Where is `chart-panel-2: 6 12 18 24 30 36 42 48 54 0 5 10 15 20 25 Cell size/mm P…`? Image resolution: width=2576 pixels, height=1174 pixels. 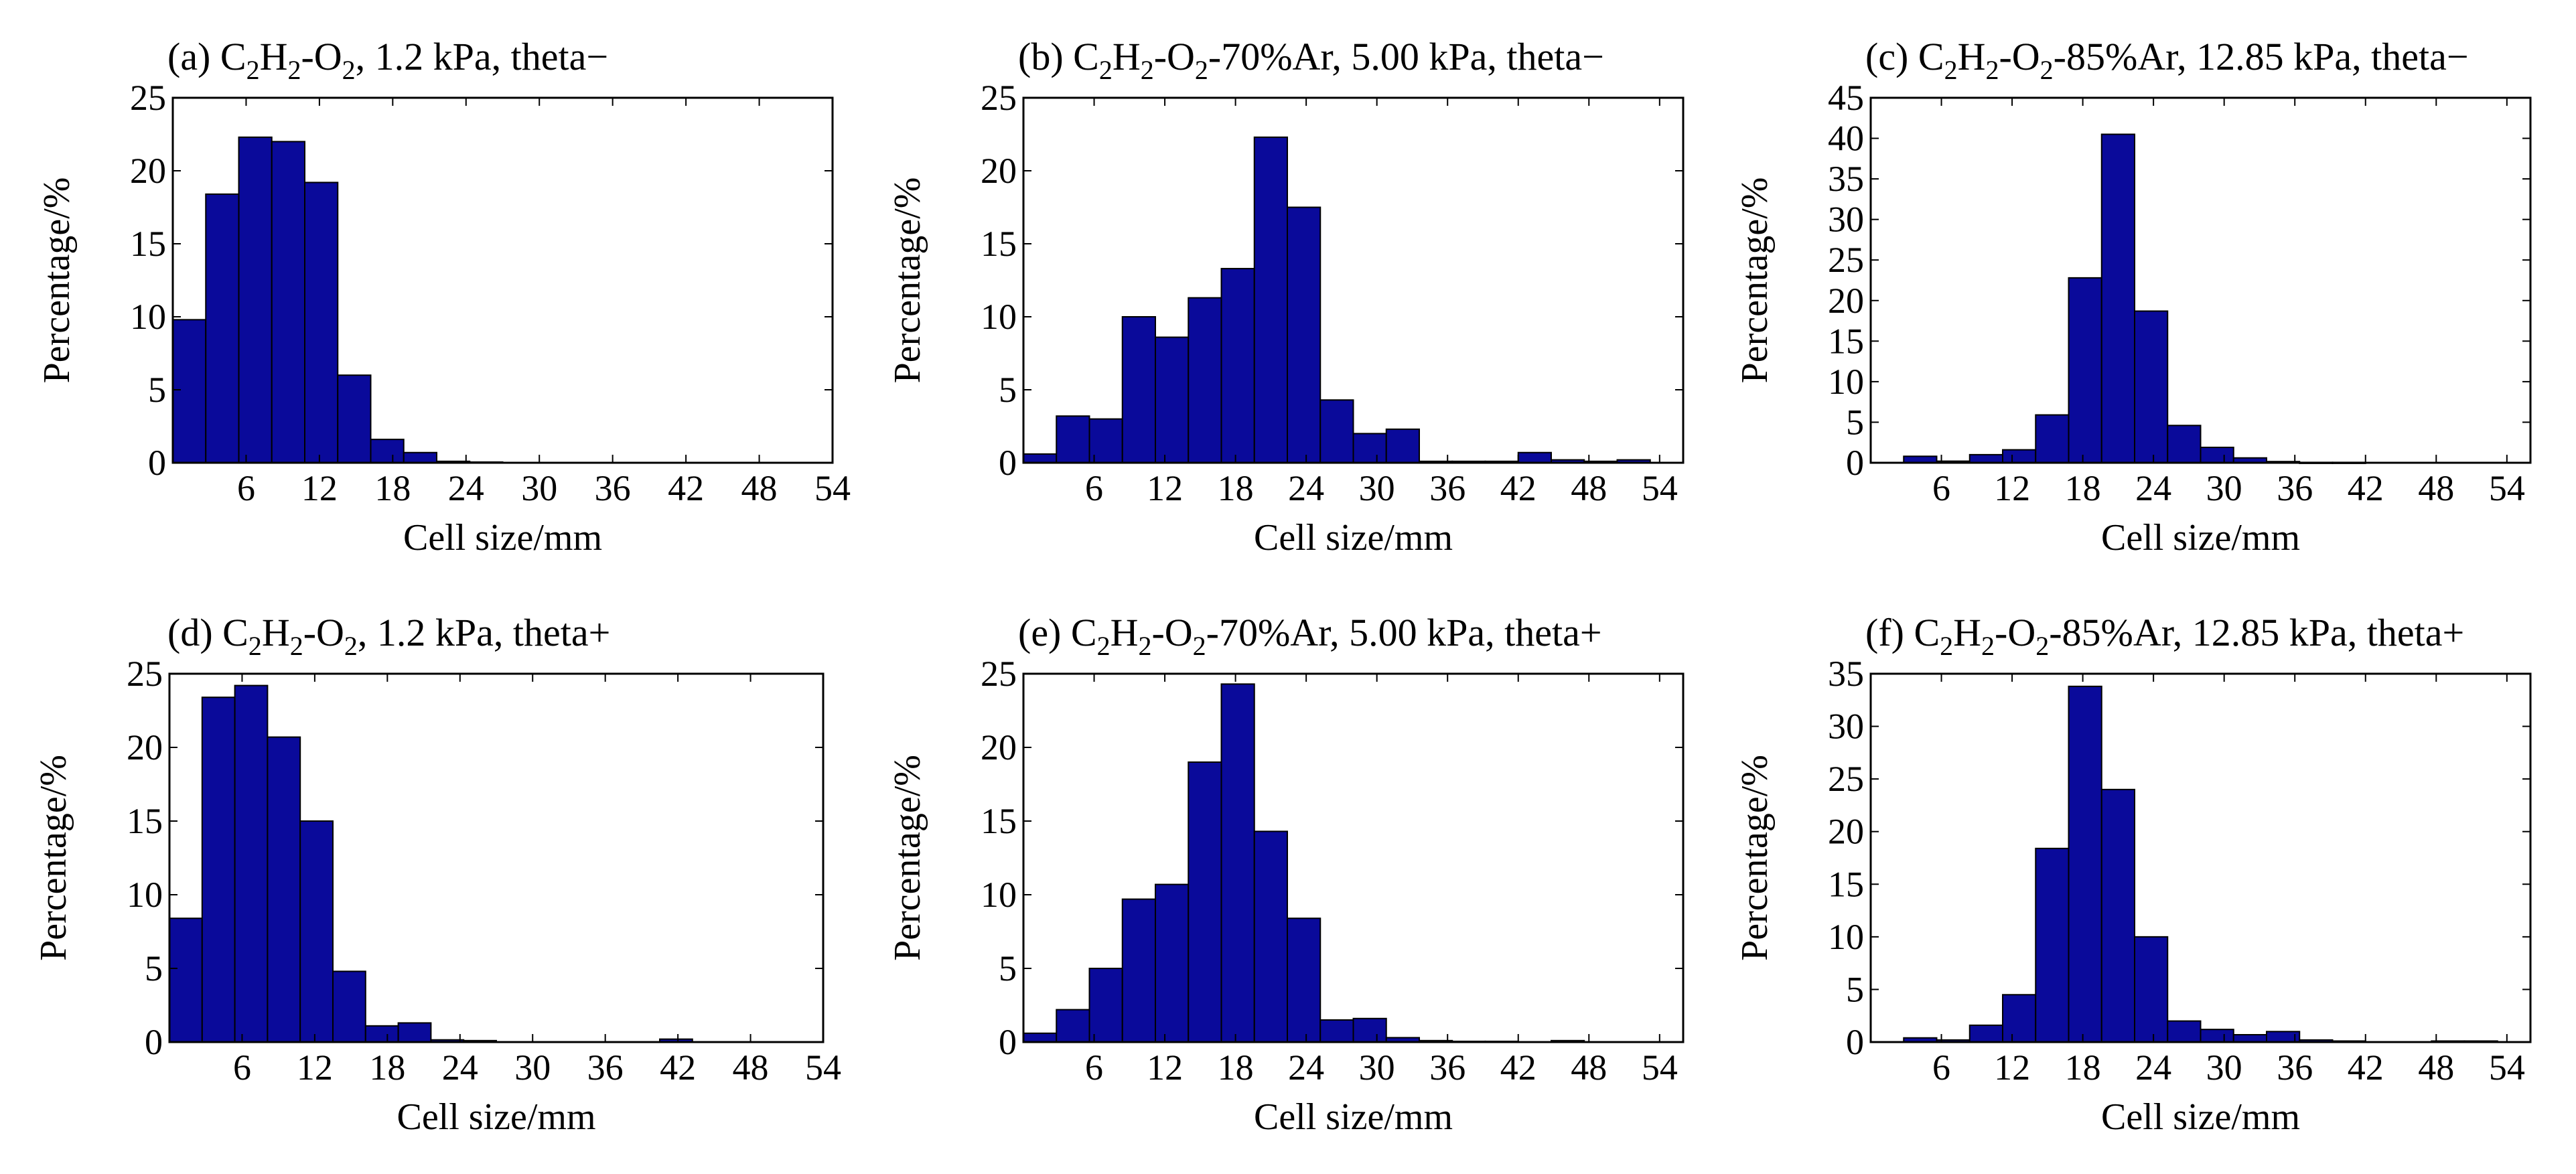
chart-panel-2: 6 12 18 24 30 36 42 48 54 0 5 10 15 20 25 Cell size/mm P… is located at coordinates (1286, 297).